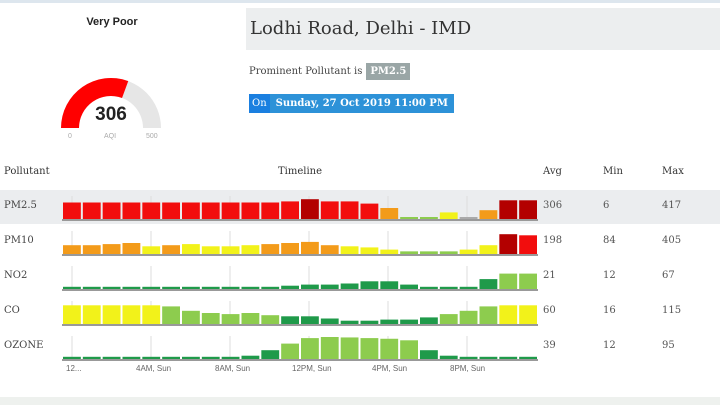  What do you see at coordinates (360, 277) in the screenshot?
I see `pollutant-row: NO2 21 12 67` at bounding box center [360, 277].